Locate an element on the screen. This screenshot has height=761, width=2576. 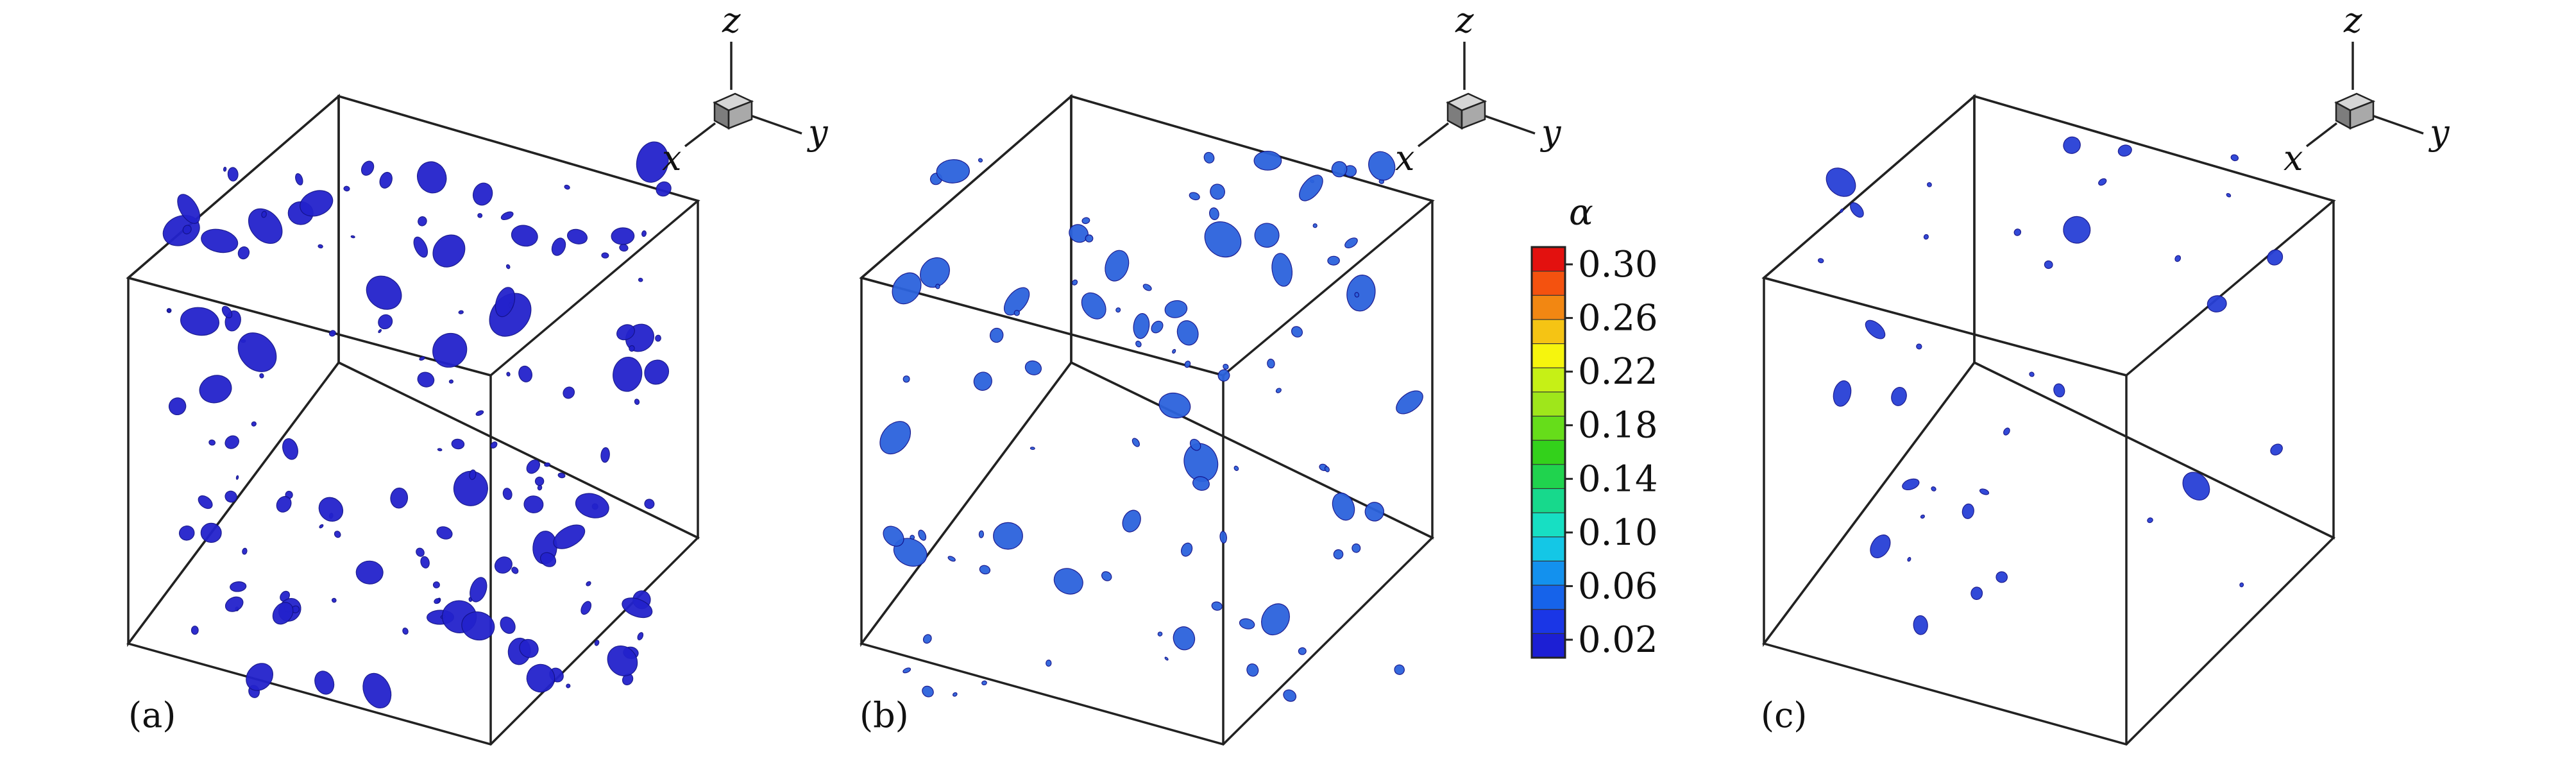
colorbar-tick-label: 0.14 is located at coordinates (1618, 479).